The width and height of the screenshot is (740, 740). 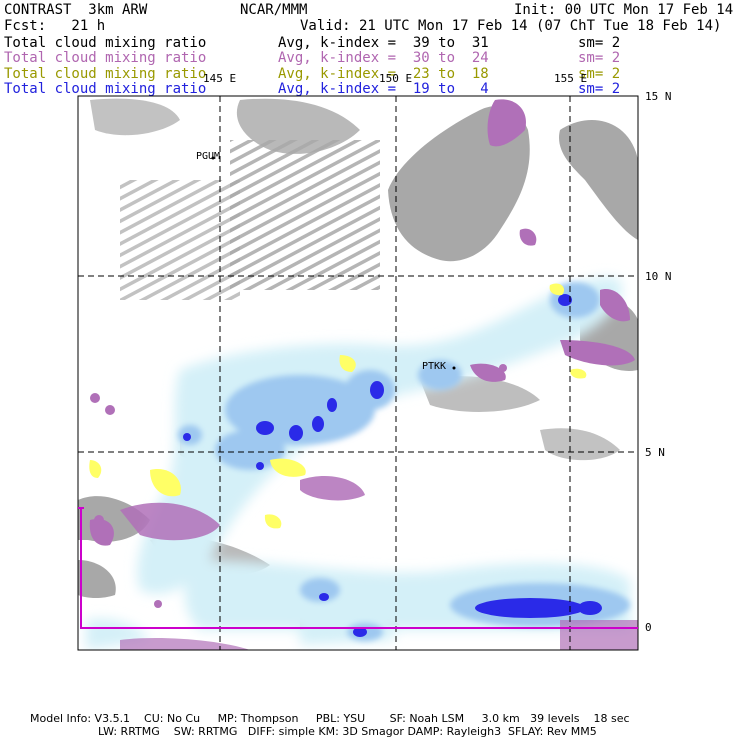 What do you see at coordinates (655, 452) in the screenshot?
I see `lat-label-5n: 5 N` at bounding box center [655, 452].